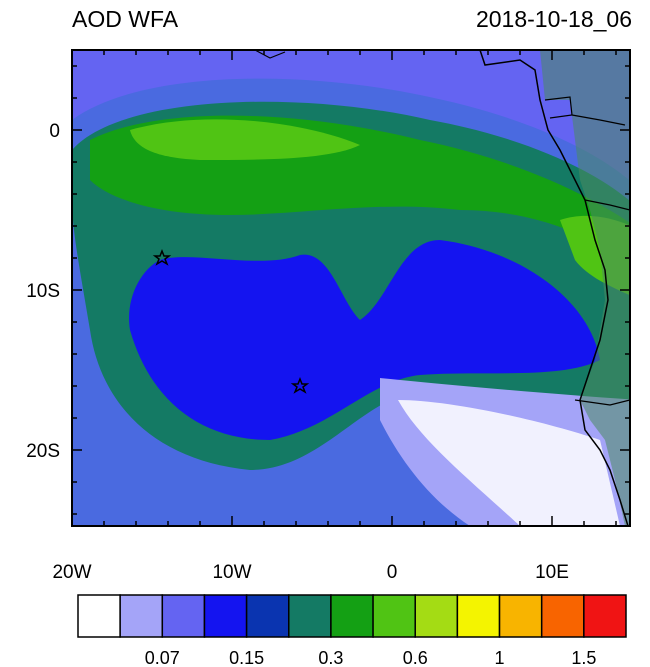  What do you see at coordinates (231, 572) in the screenshot?
I see `x-tick-label: 10W` at bounding box center [231, 572].